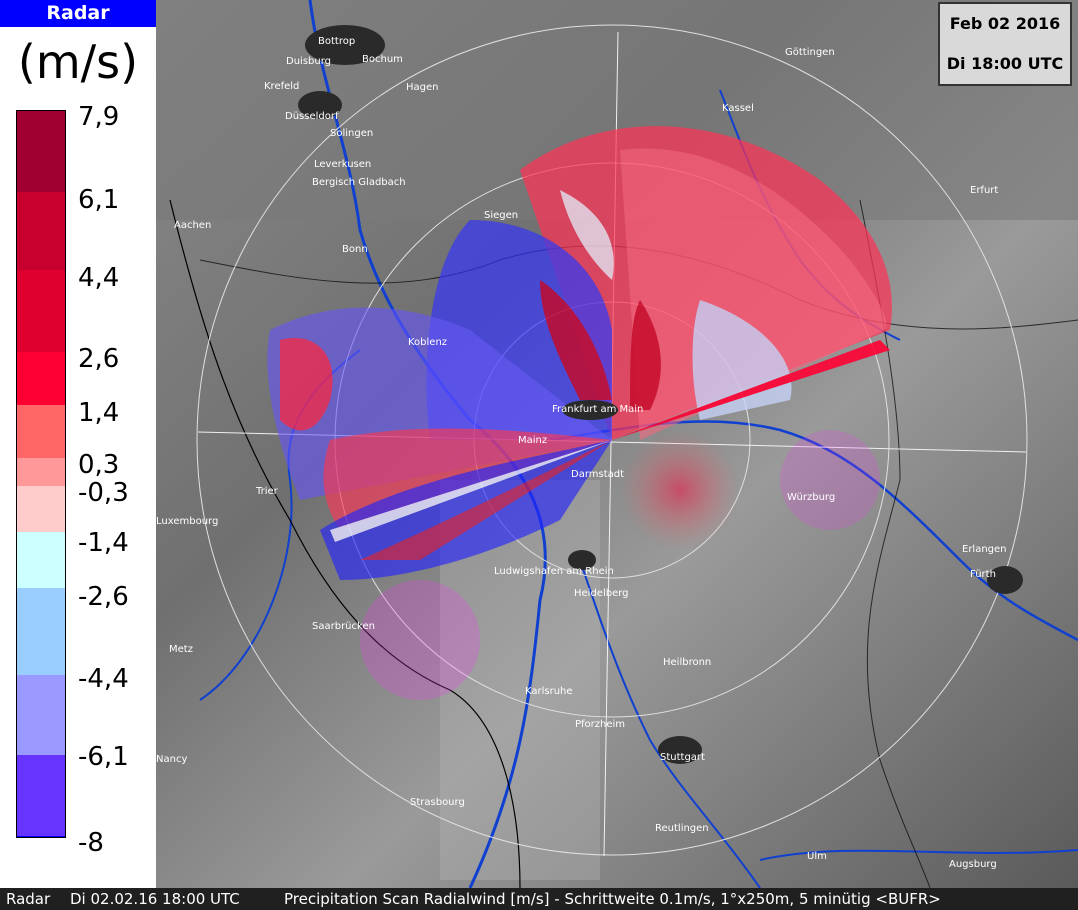 This screenshot has width=1078, height=910. What do you see at coordinates (895, 543) in the screenshot?
I see `state-border` at bounding box center [895, 543].